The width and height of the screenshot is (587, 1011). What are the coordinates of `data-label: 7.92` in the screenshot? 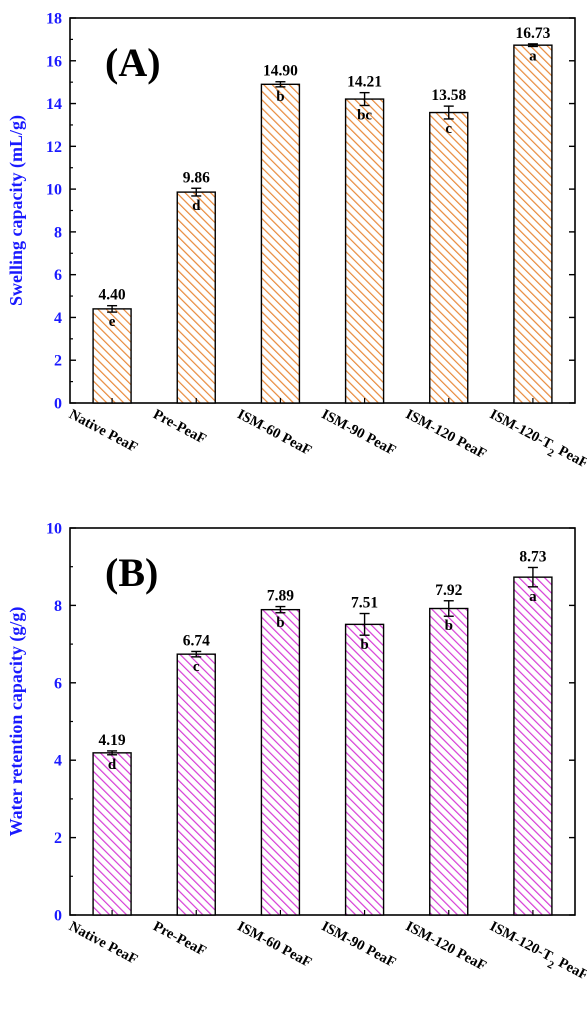 It's located at (448, 590).